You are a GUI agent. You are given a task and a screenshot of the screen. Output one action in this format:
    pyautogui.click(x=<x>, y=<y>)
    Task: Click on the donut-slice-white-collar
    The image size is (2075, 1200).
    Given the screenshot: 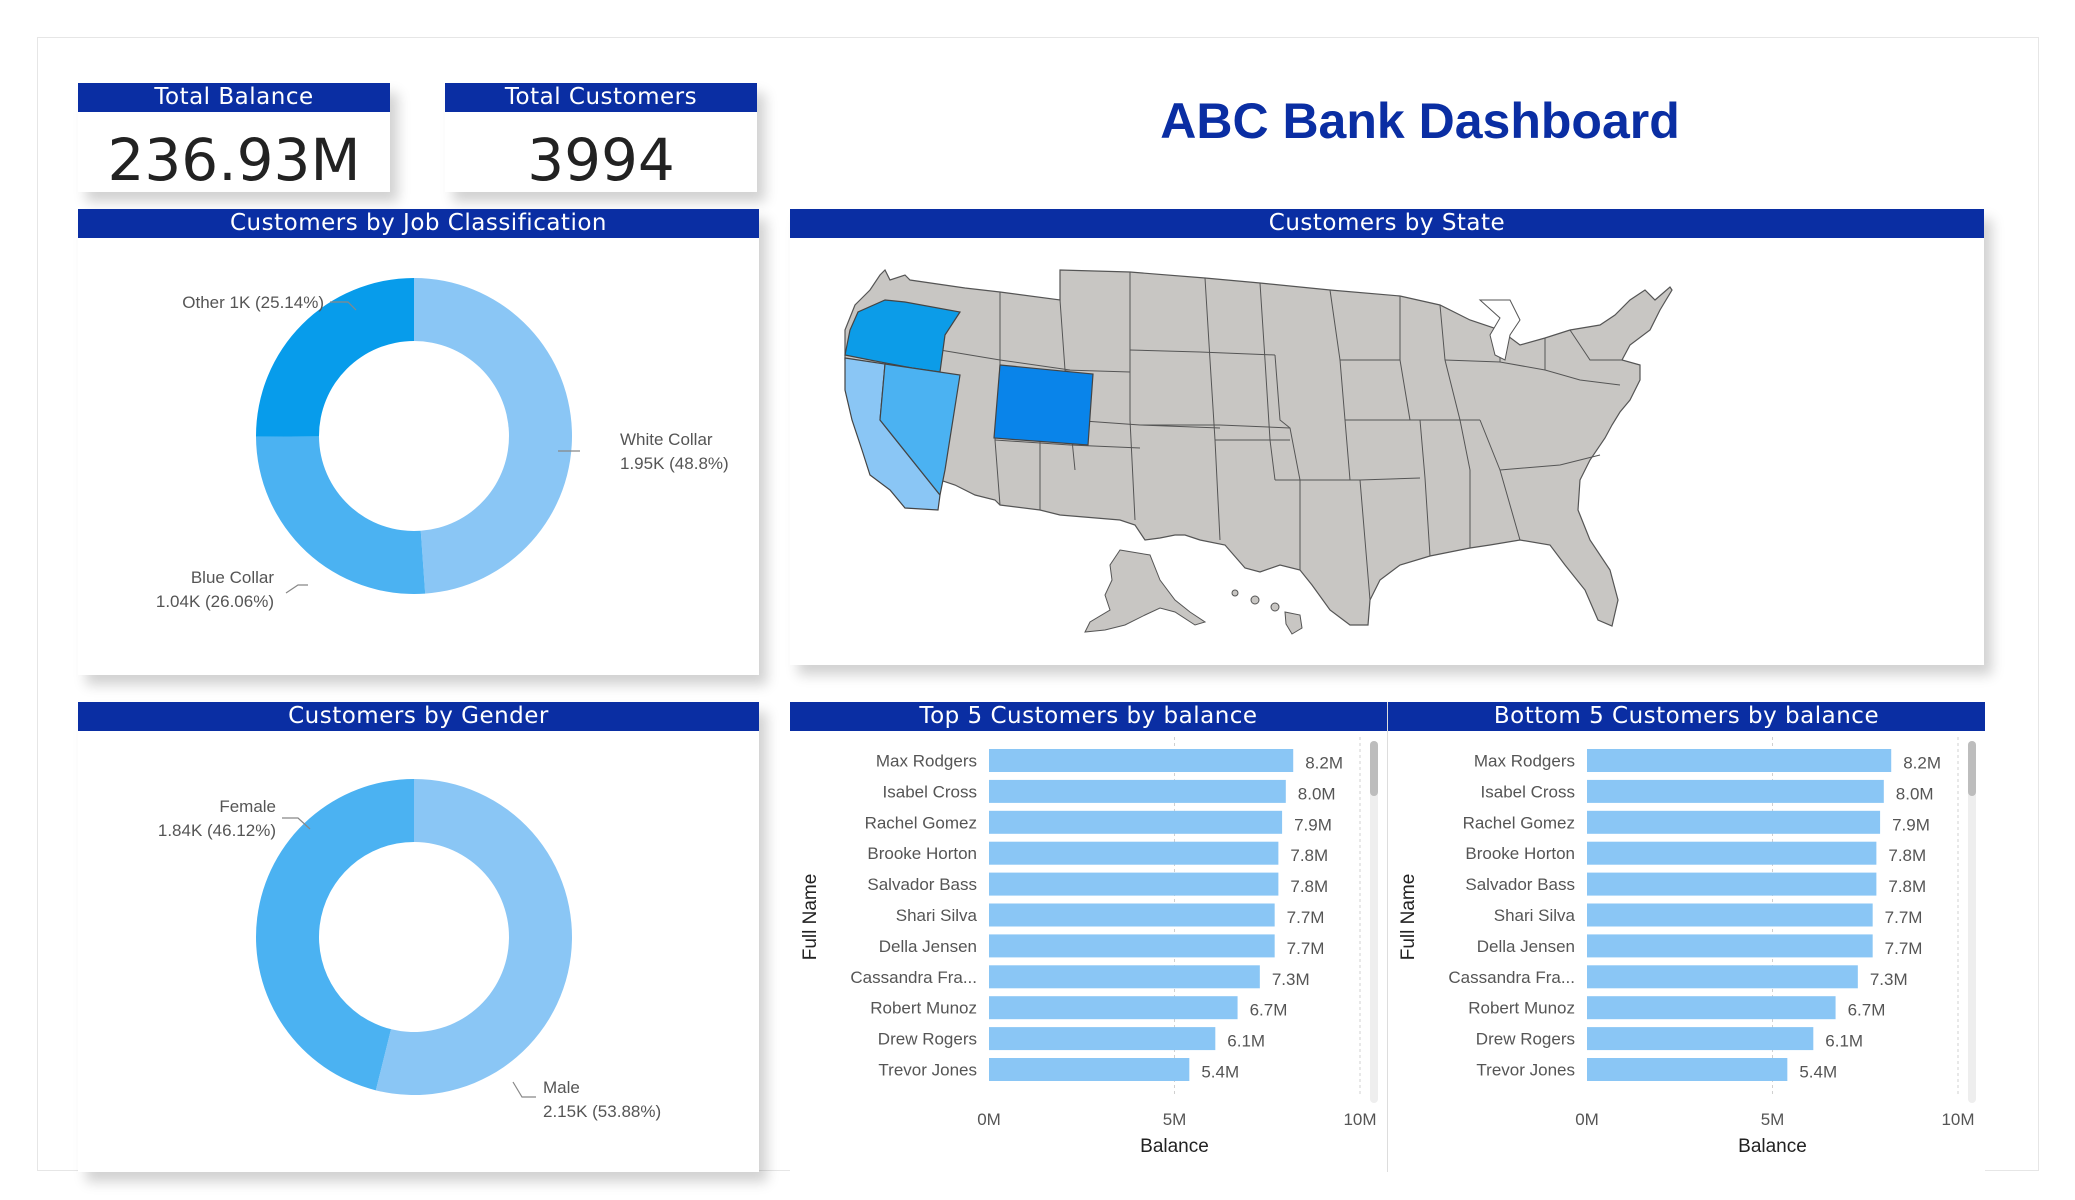 What is the action you would take?
    pyautogui.click(x=493, y=436)
    